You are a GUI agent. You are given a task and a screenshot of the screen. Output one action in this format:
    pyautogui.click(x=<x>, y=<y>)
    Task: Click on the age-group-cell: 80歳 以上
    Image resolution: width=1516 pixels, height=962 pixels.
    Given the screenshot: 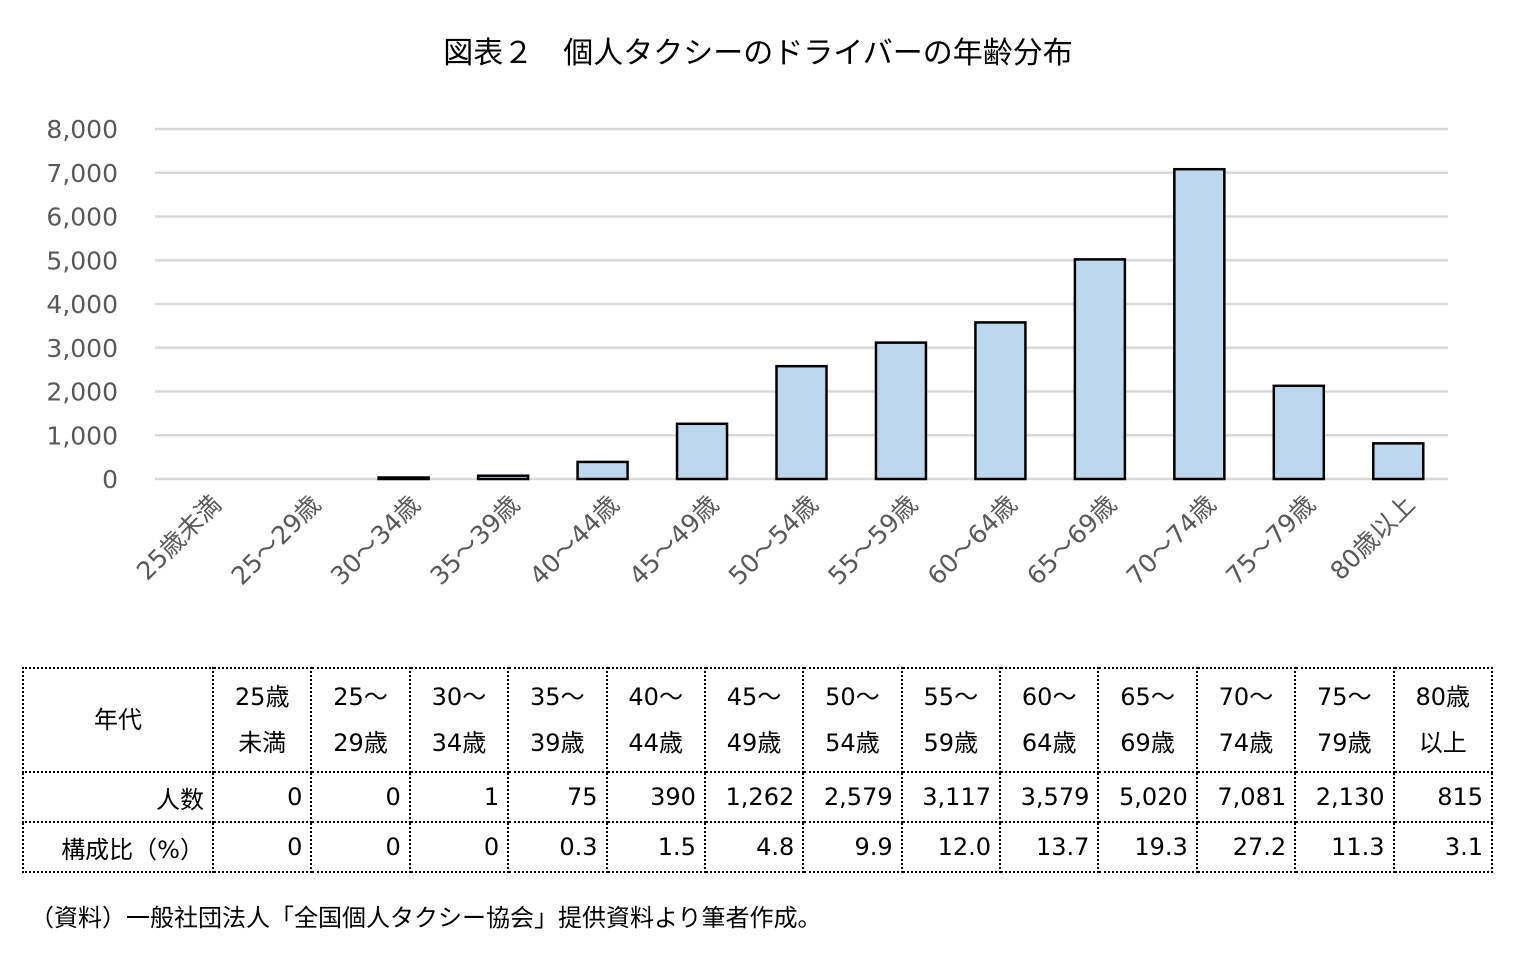 What is the action you would take?
    pyautogui.click(x=1442, y=720)
    